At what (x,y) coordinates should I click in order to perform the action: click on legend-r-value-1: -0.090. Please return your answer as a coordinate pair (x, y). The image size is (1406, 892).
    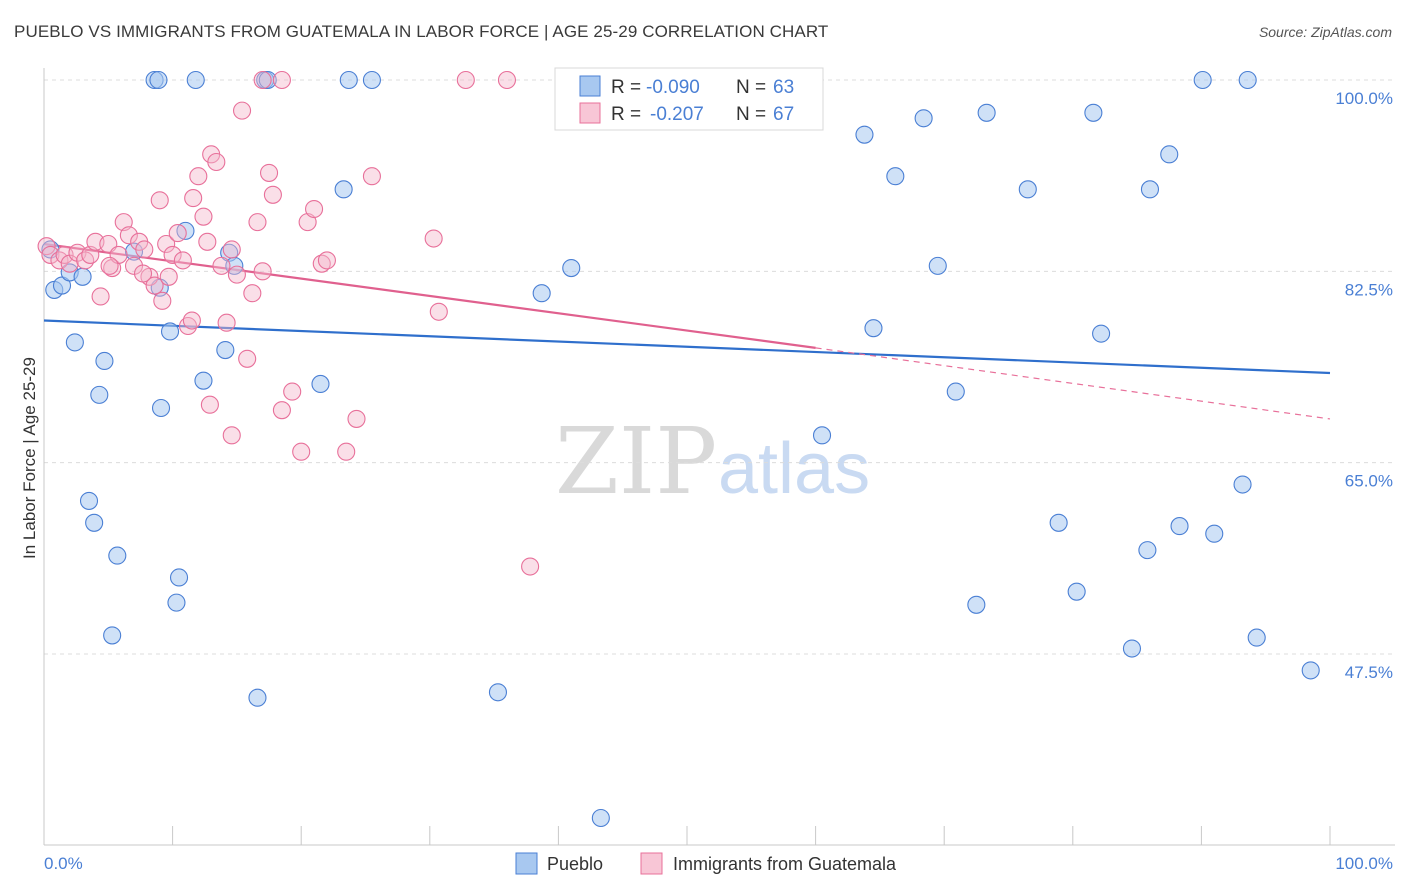
    Looking at the image, I should click on (673, 87).